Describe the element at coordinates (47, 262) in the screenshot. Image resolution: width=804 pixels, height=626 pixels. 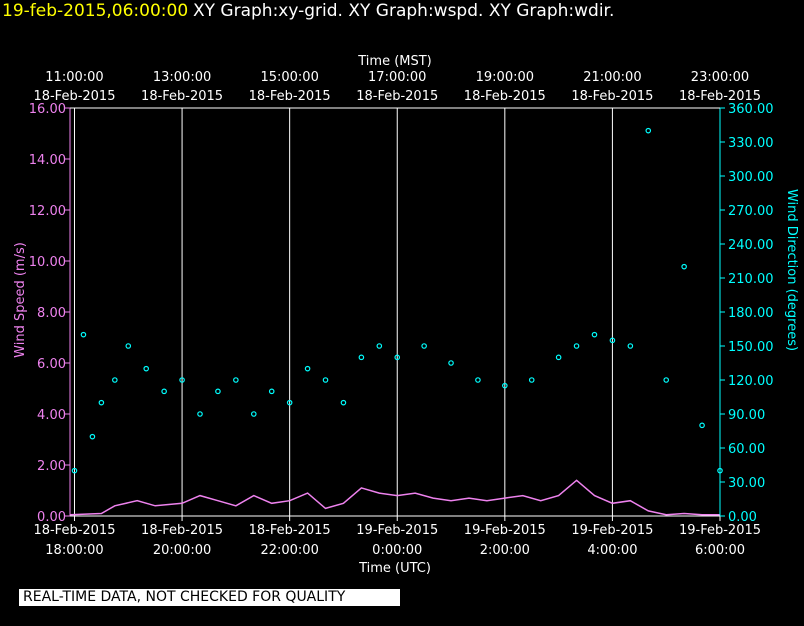
I see `left-tick-label: 10.00` at that location.